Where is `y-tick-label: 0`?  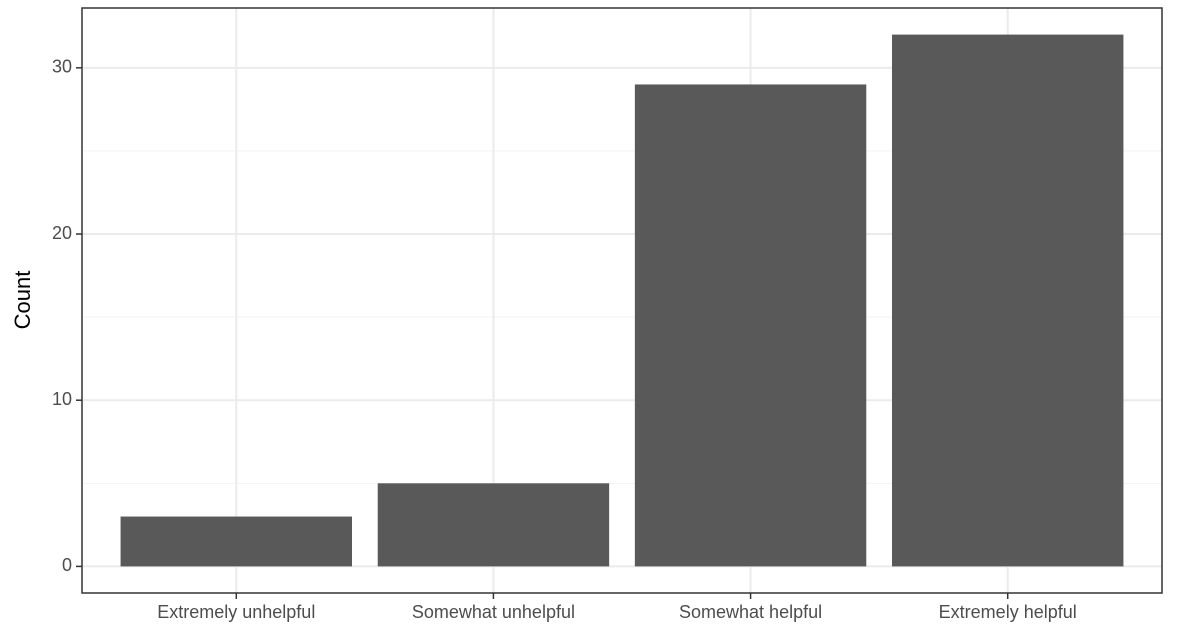
y-tick-label: 0 is located at coordinates (67, 565).